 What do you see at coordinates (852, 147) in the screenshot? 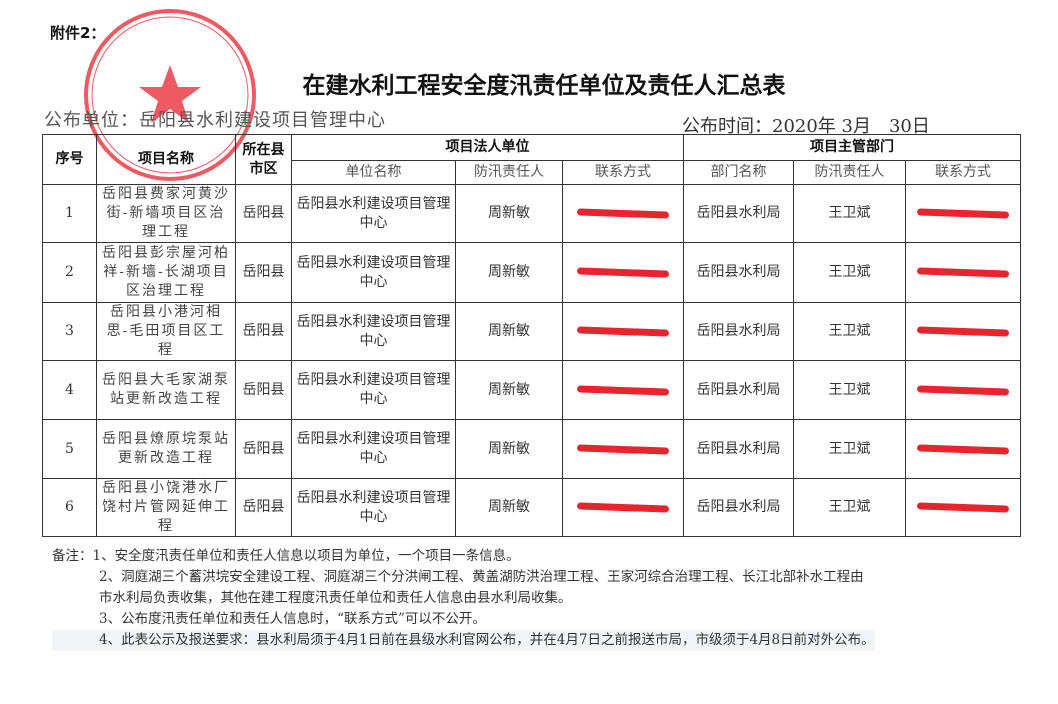
I see `header-dept: 项目主管部门` at bounding box center [852, 147].